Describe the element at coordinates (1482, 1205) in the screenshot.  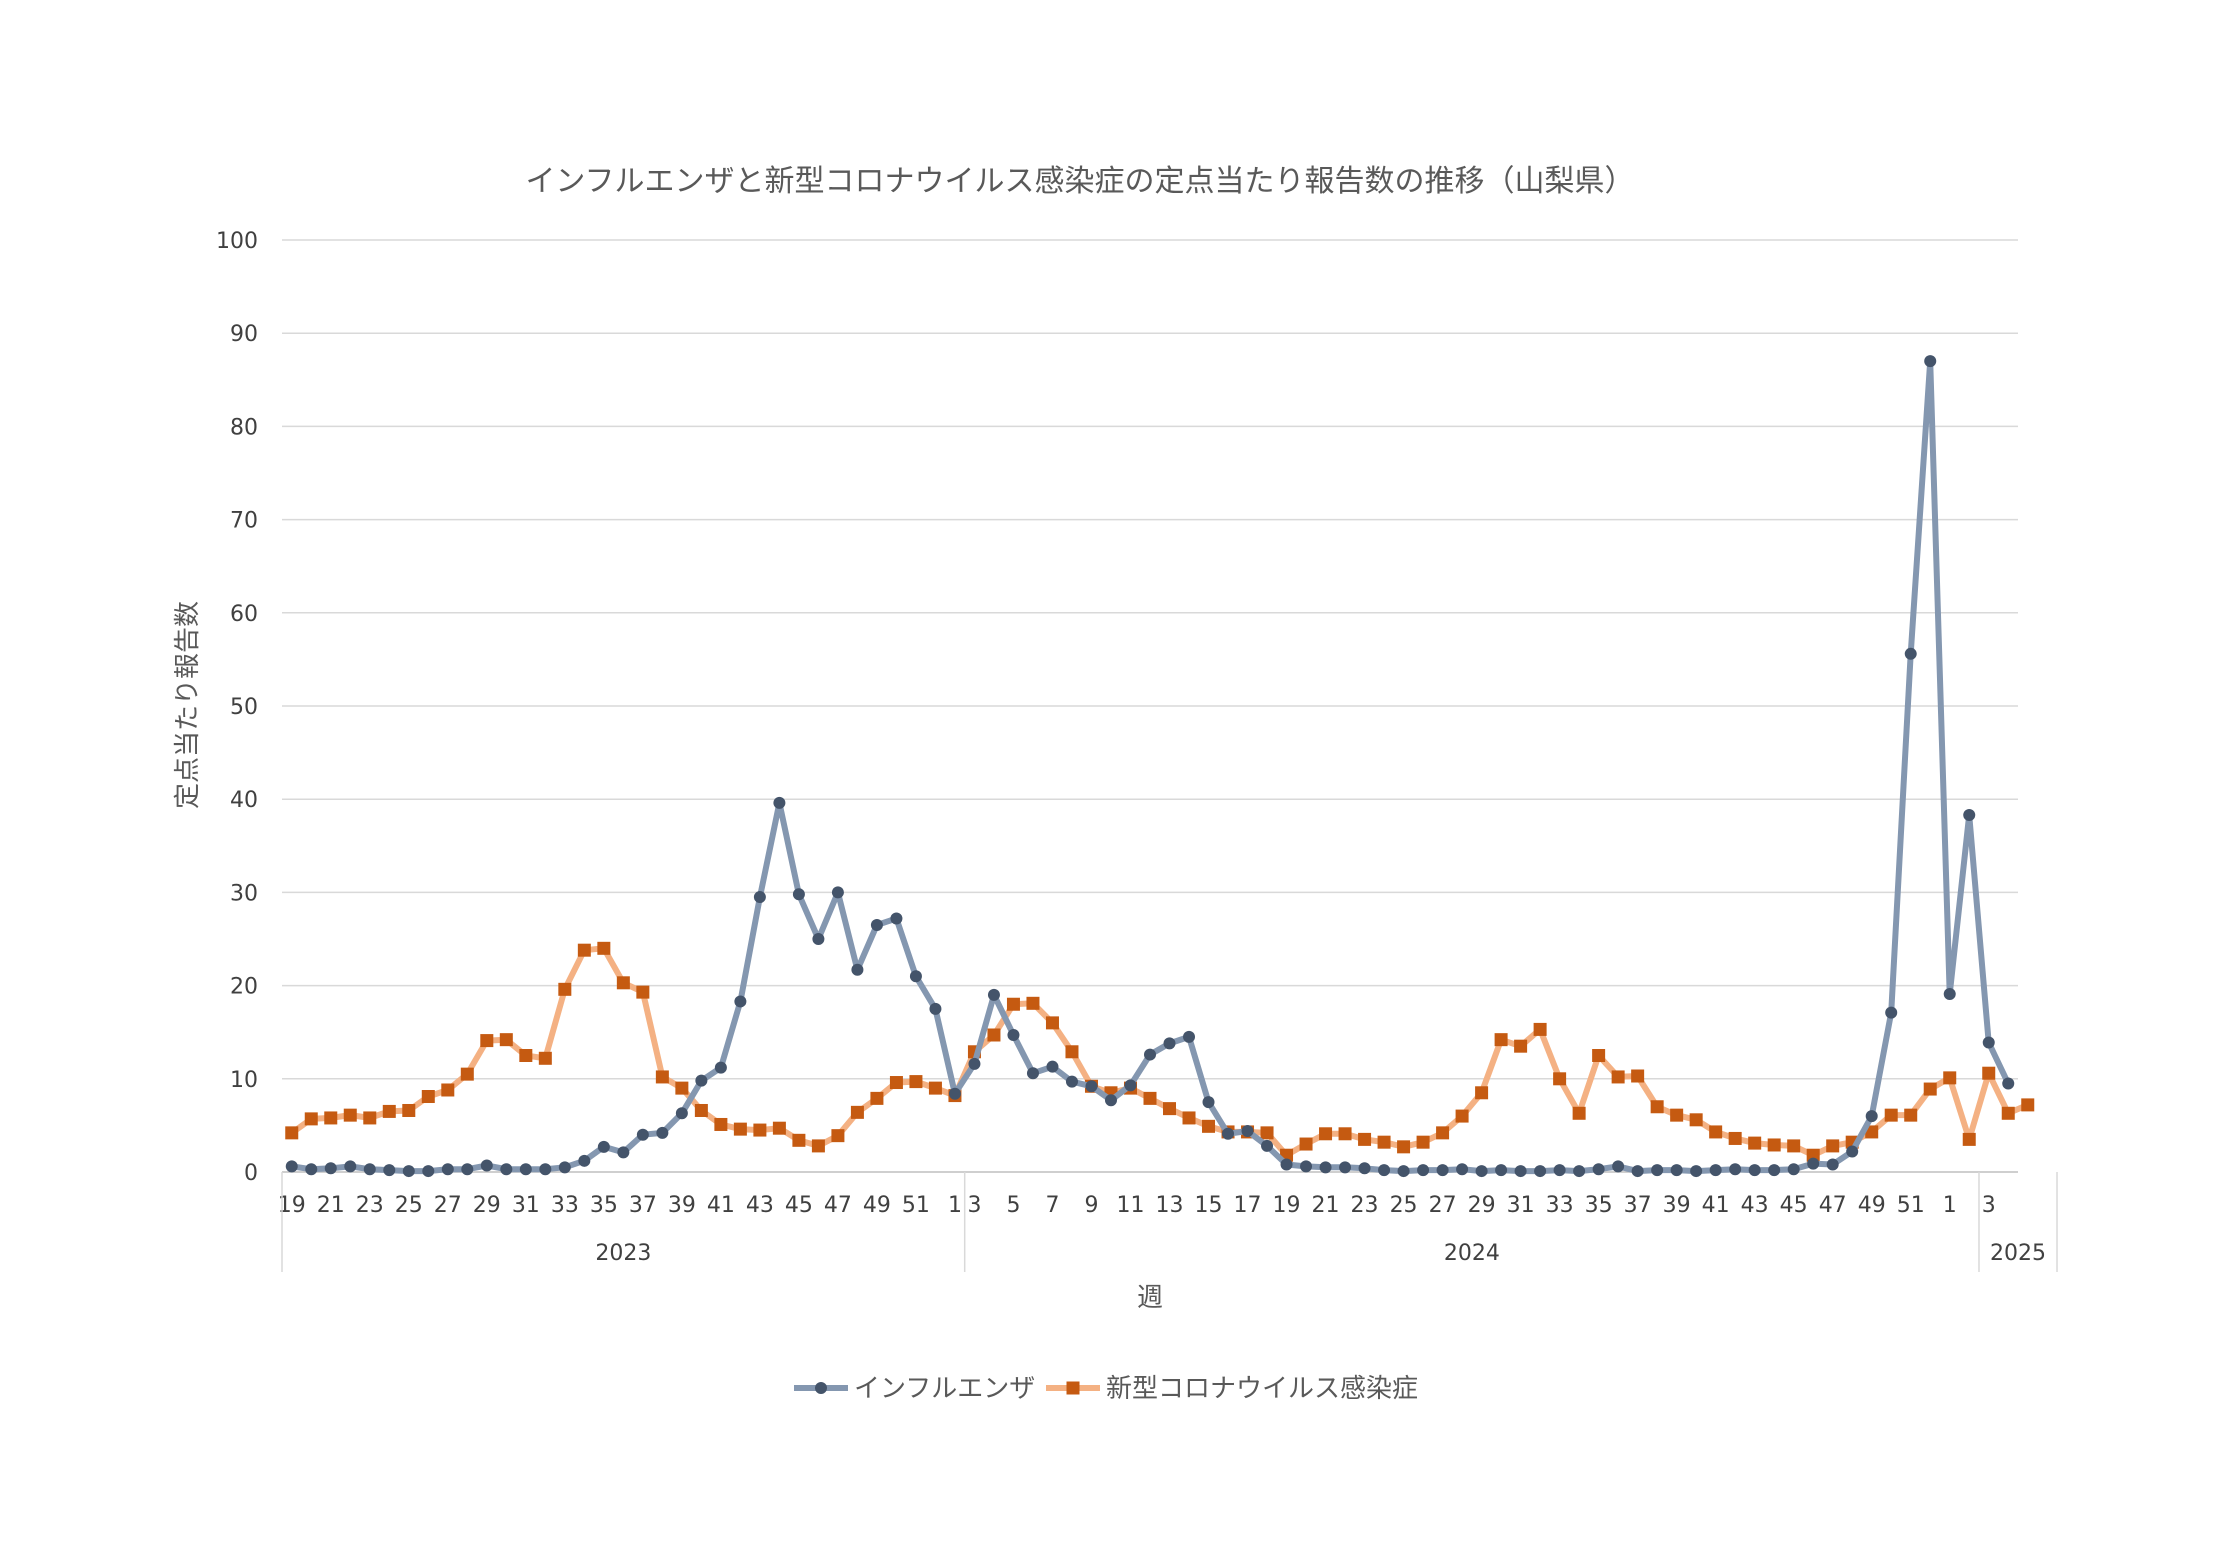
I see `x-tick-label: 29` at that location.